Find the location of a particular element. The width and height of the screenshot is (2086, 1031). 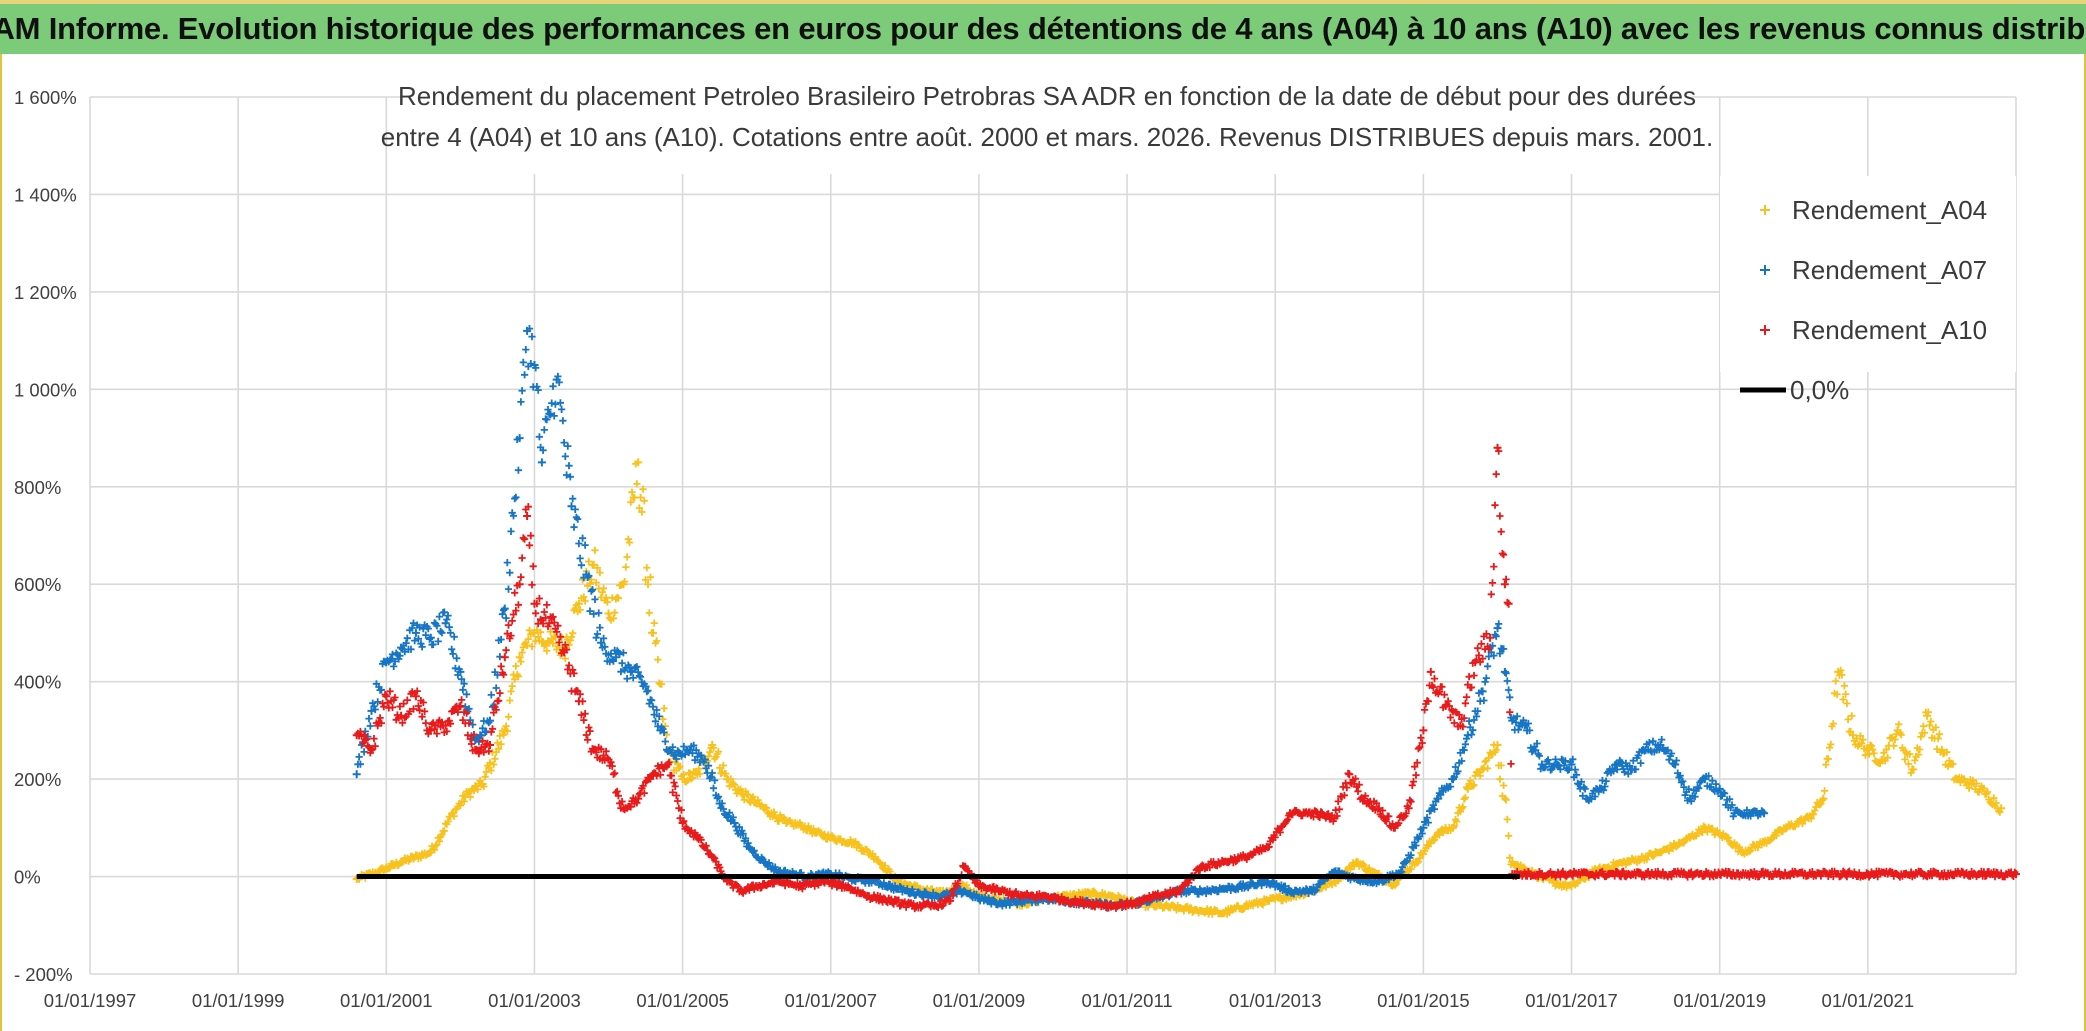

y-tick-label: 0% is located at coordinates (27, 877).